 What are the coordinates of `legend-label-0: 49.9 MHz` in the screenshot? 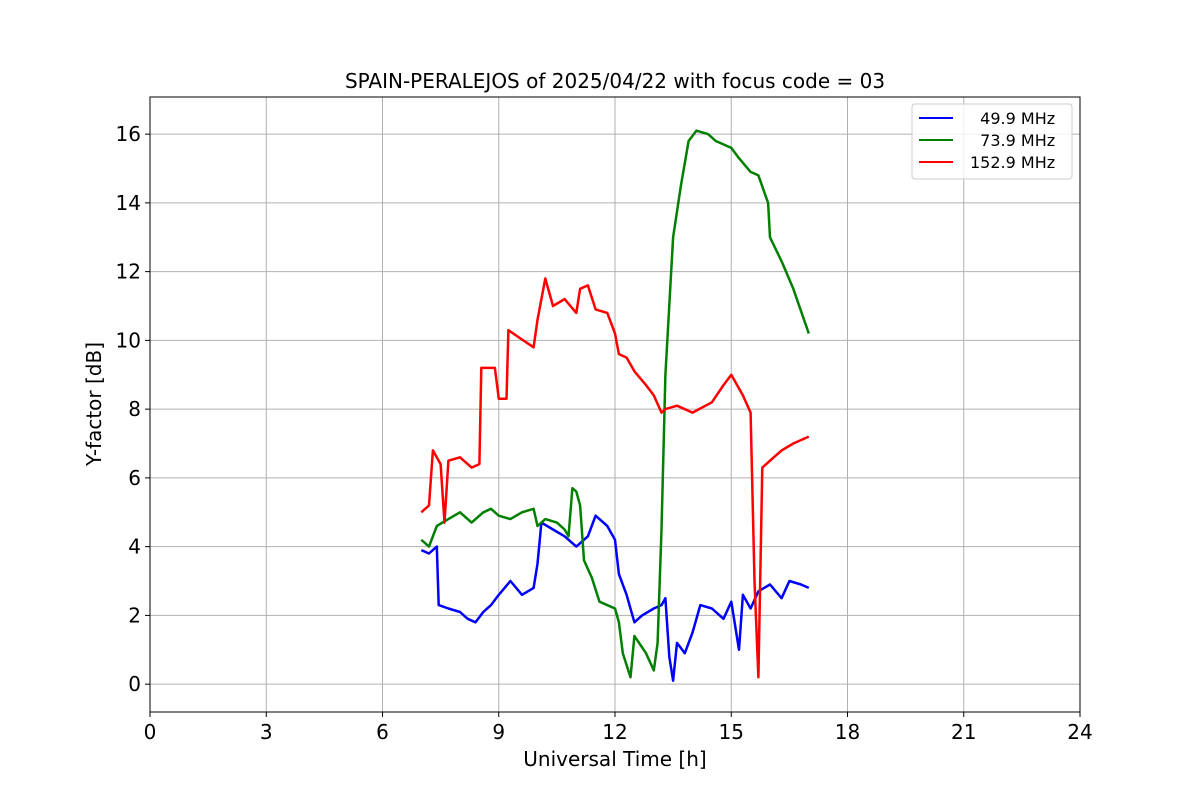 It's located at (1012, 118).